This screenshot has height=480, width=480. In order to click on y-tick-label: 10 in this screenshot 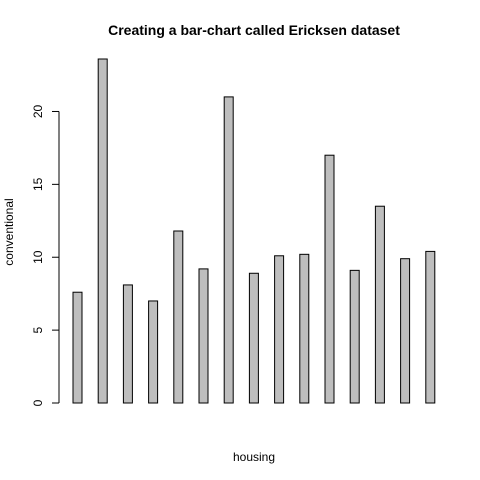, I will do `click(38, 257)`.